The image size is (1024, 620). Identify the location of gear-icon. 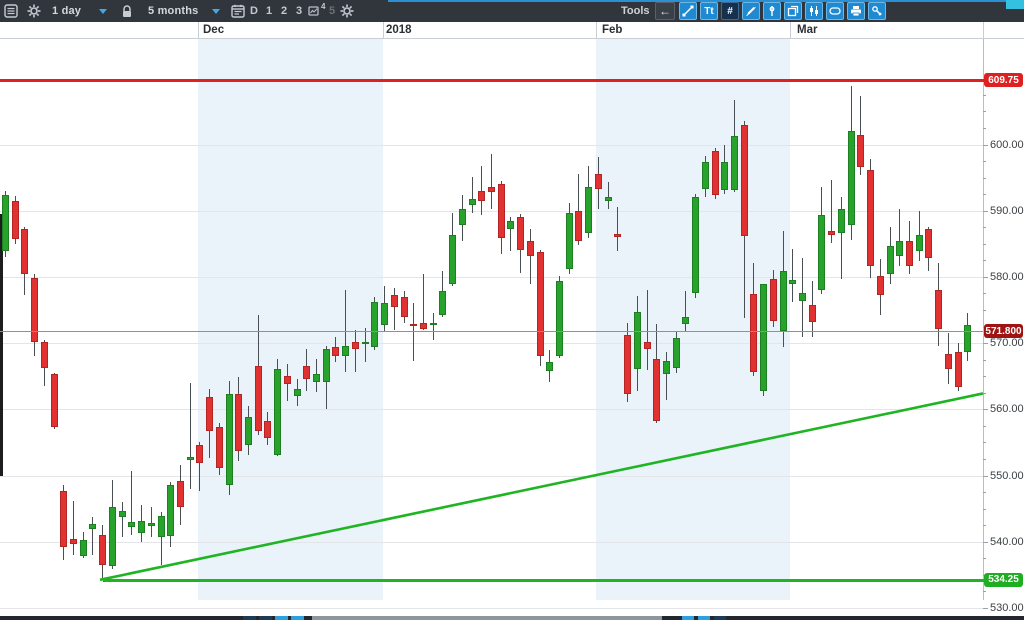
(34, 11).